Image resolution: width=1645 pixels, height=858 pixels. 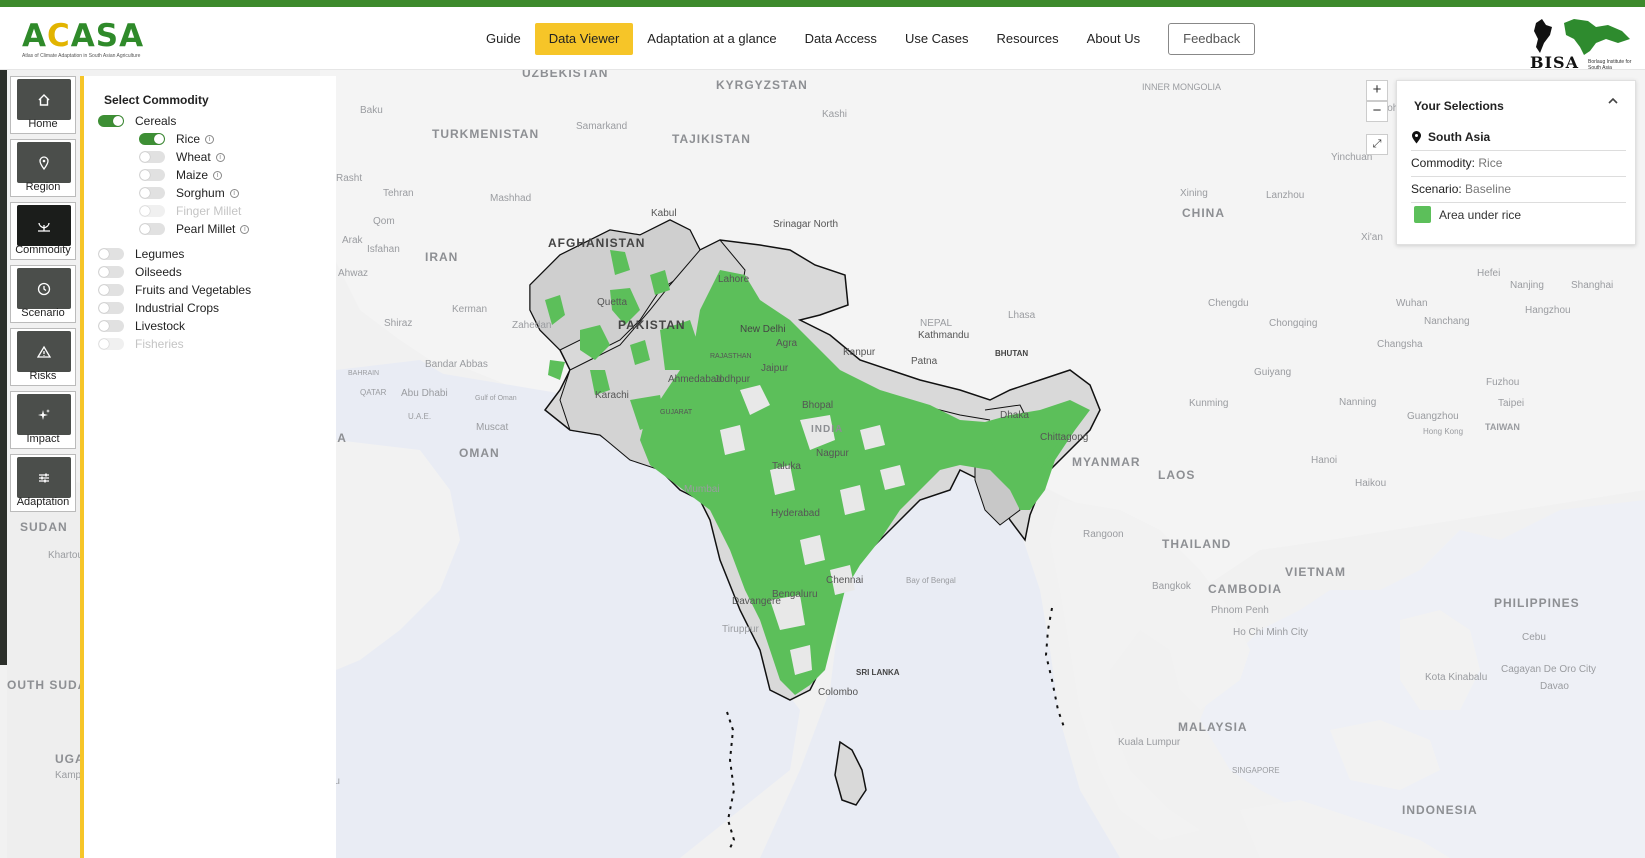 I want to click on toggle-oilseeds, so click(x=111, y=272).